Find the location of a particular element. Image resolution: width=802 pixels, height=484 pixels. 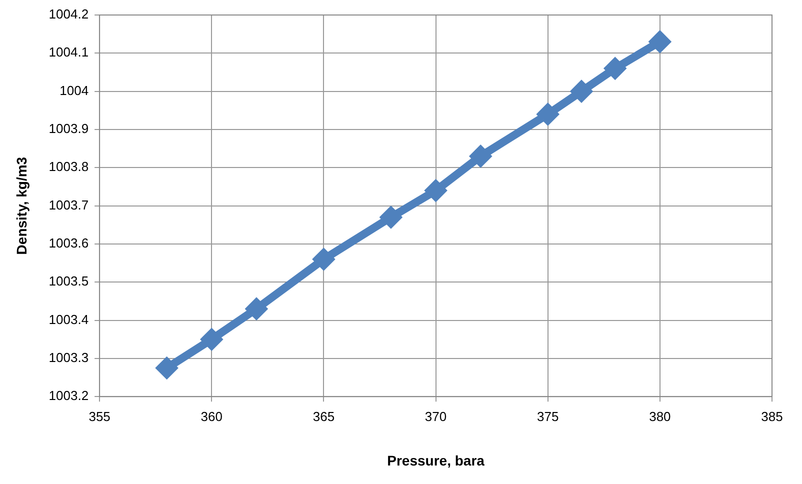

x-tick-label: 385 is located at coordinates (772, 416).